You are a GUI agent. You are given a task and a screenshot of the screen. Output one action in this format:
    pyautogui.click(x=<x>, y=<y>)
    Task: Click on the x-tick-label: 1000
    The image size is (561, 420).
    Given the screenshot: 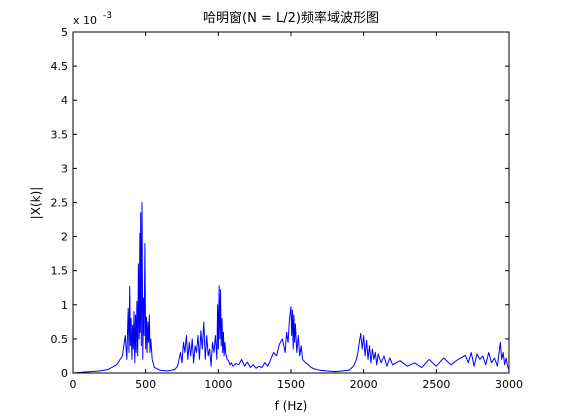 What is the action you would take?
    pyautogui.click(x=218, y=384)
    